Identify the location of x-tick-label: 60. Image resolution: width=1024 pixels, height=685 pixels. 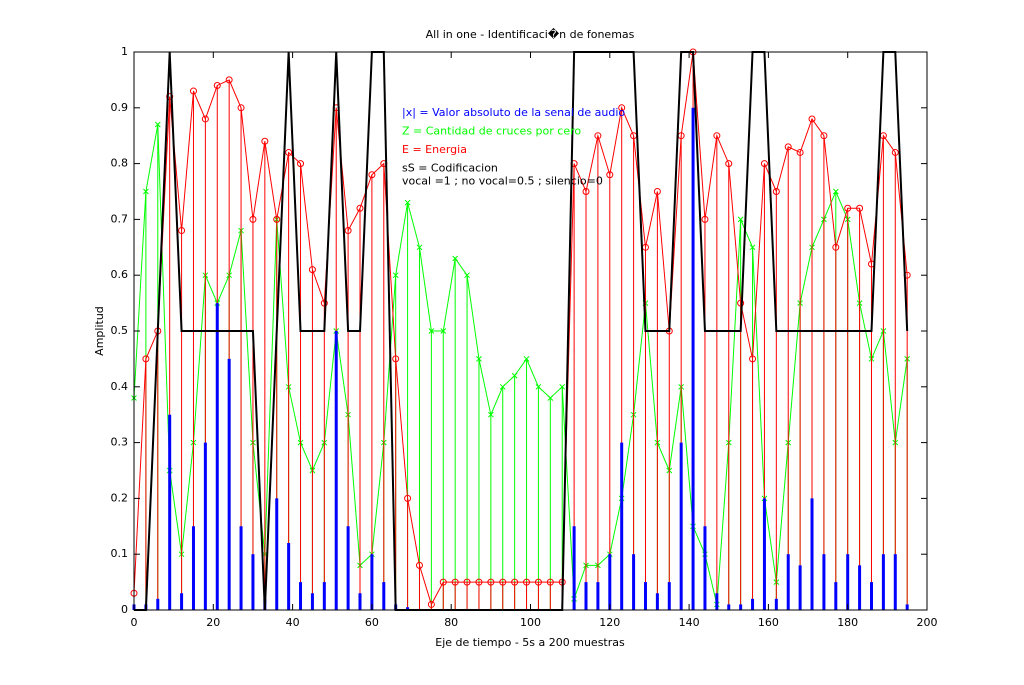
(372, 622).